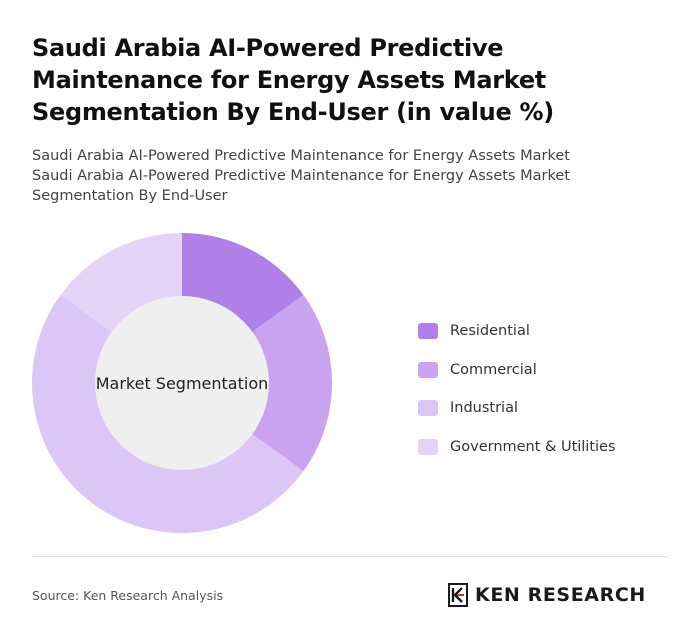  I want to click on legend-label: Commercial, so click(493, 369).